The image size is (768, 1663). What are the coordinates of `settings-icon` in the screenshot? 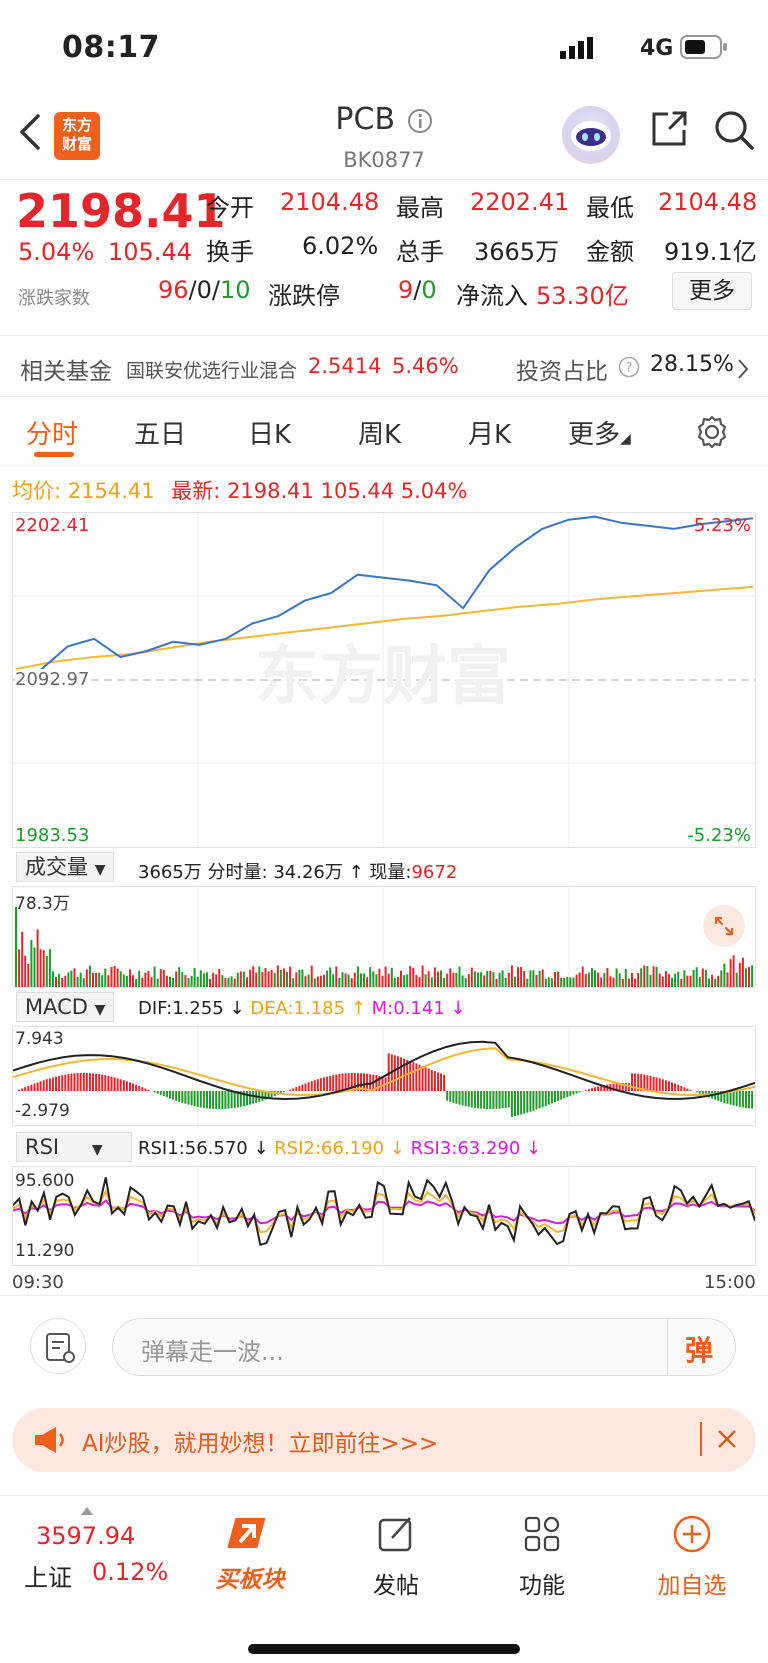 It's located at (712, 432).